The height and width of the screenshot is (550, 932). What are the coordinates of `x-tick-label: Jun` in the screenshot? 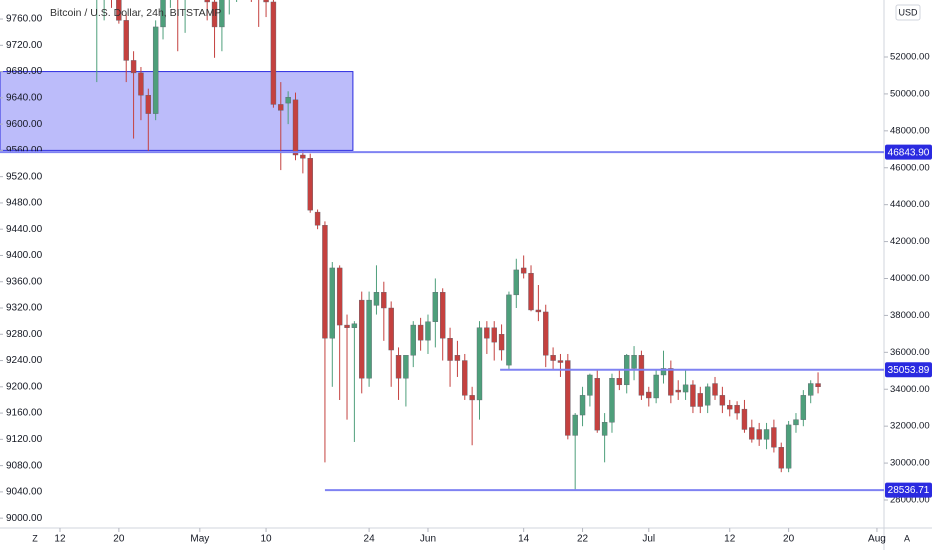 It's located at (428, 539).